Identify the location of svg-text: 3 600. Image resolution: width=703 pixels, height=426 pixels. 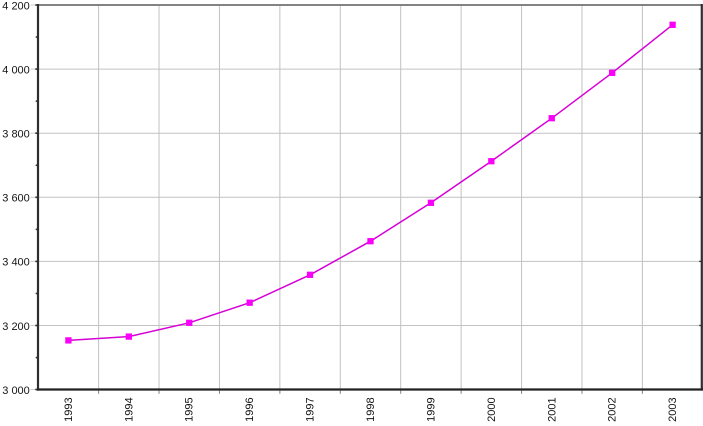
(16, 199).